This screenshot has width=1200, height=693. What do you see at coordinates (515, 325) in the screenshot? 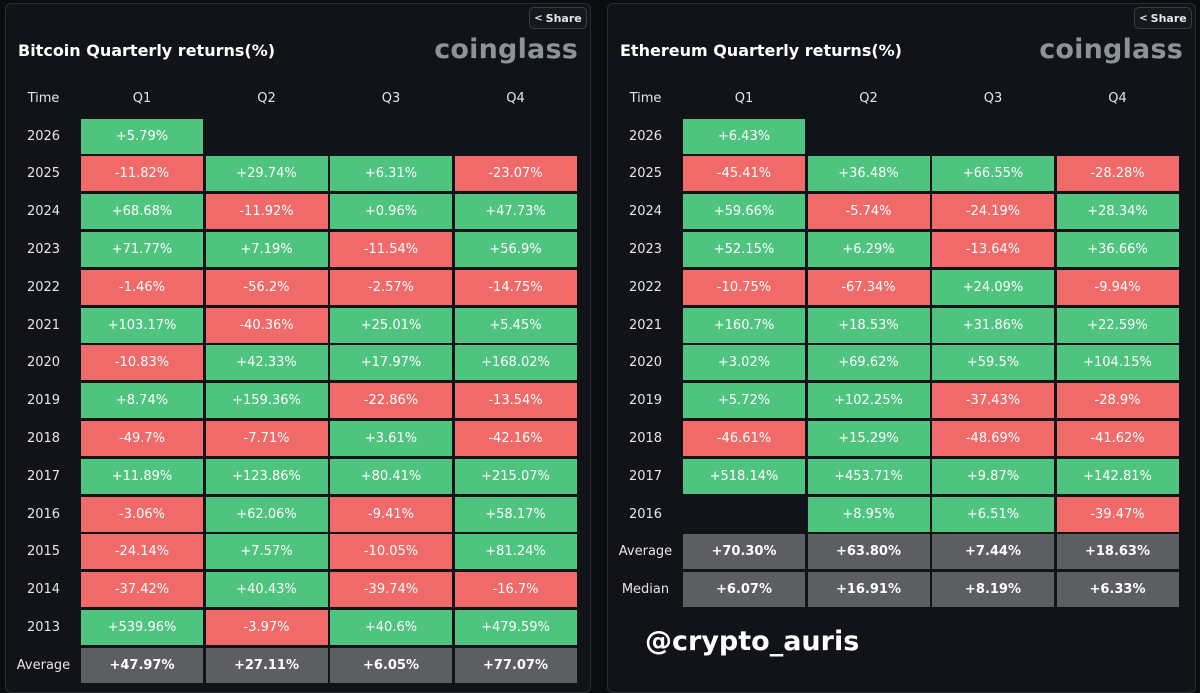
I see `return-cell: +5.45%` at bounding box center [515, 325].